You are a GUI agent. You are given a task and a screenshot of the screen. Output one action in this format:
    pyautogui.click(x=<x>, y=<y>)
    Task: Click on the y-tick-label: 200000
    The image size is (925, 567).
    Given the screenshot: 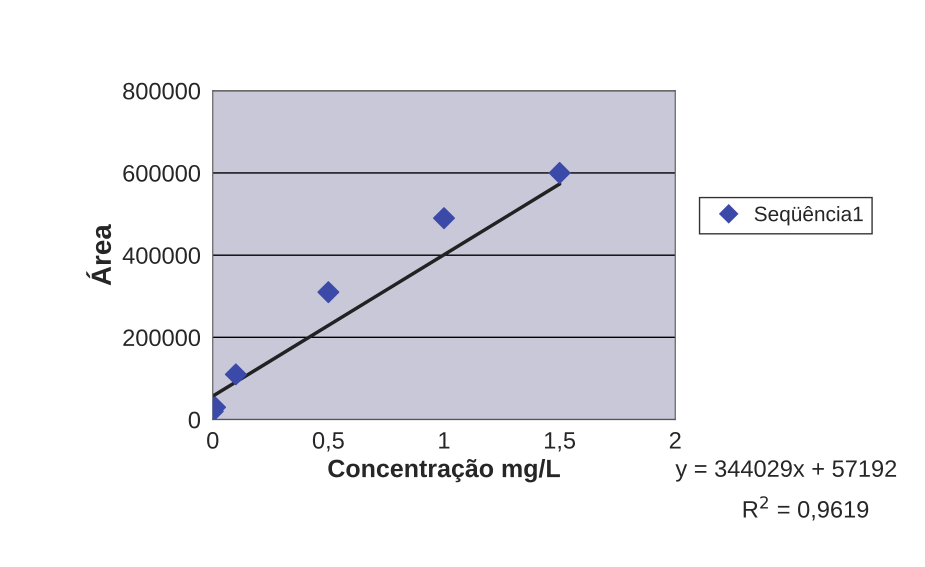 What is the action you would take?
    pyautogui.click(x=161, y=337)
    